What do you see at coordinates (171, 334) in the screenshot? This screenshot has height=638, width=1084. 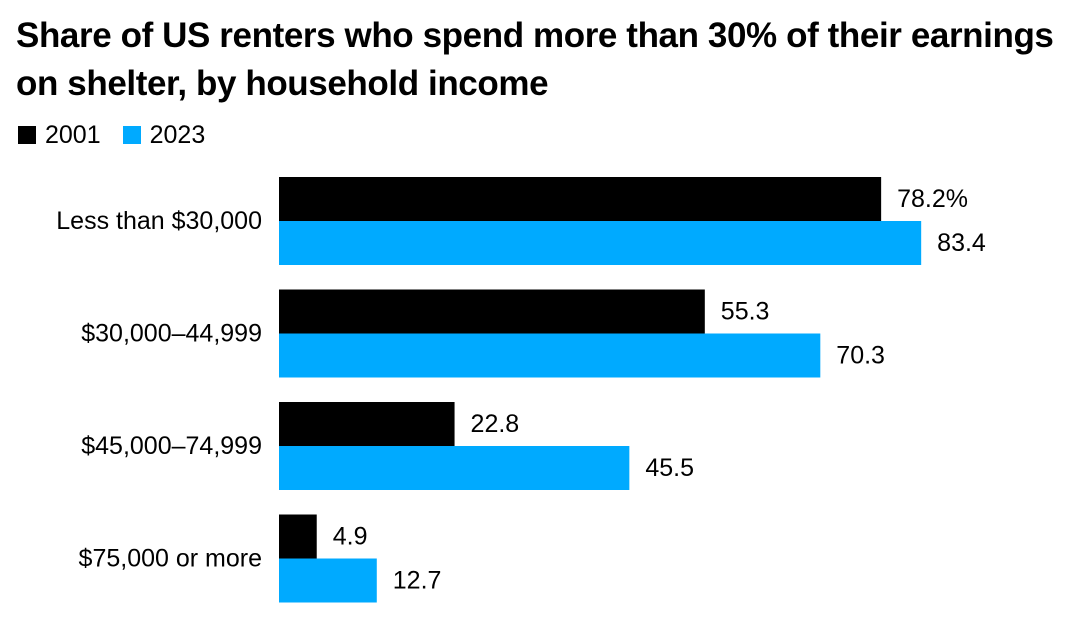 I see `category-label-30-000-44-999: $30,000–44,999` at bounding box center [171, 334].